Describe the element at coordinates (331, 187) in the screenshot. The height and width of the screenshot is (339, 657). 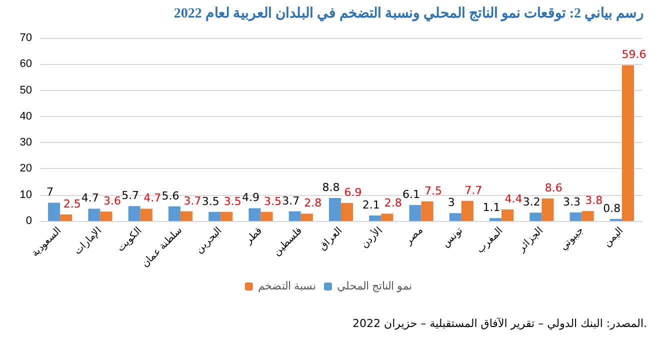
I see `data-label: 8.8` at that location.